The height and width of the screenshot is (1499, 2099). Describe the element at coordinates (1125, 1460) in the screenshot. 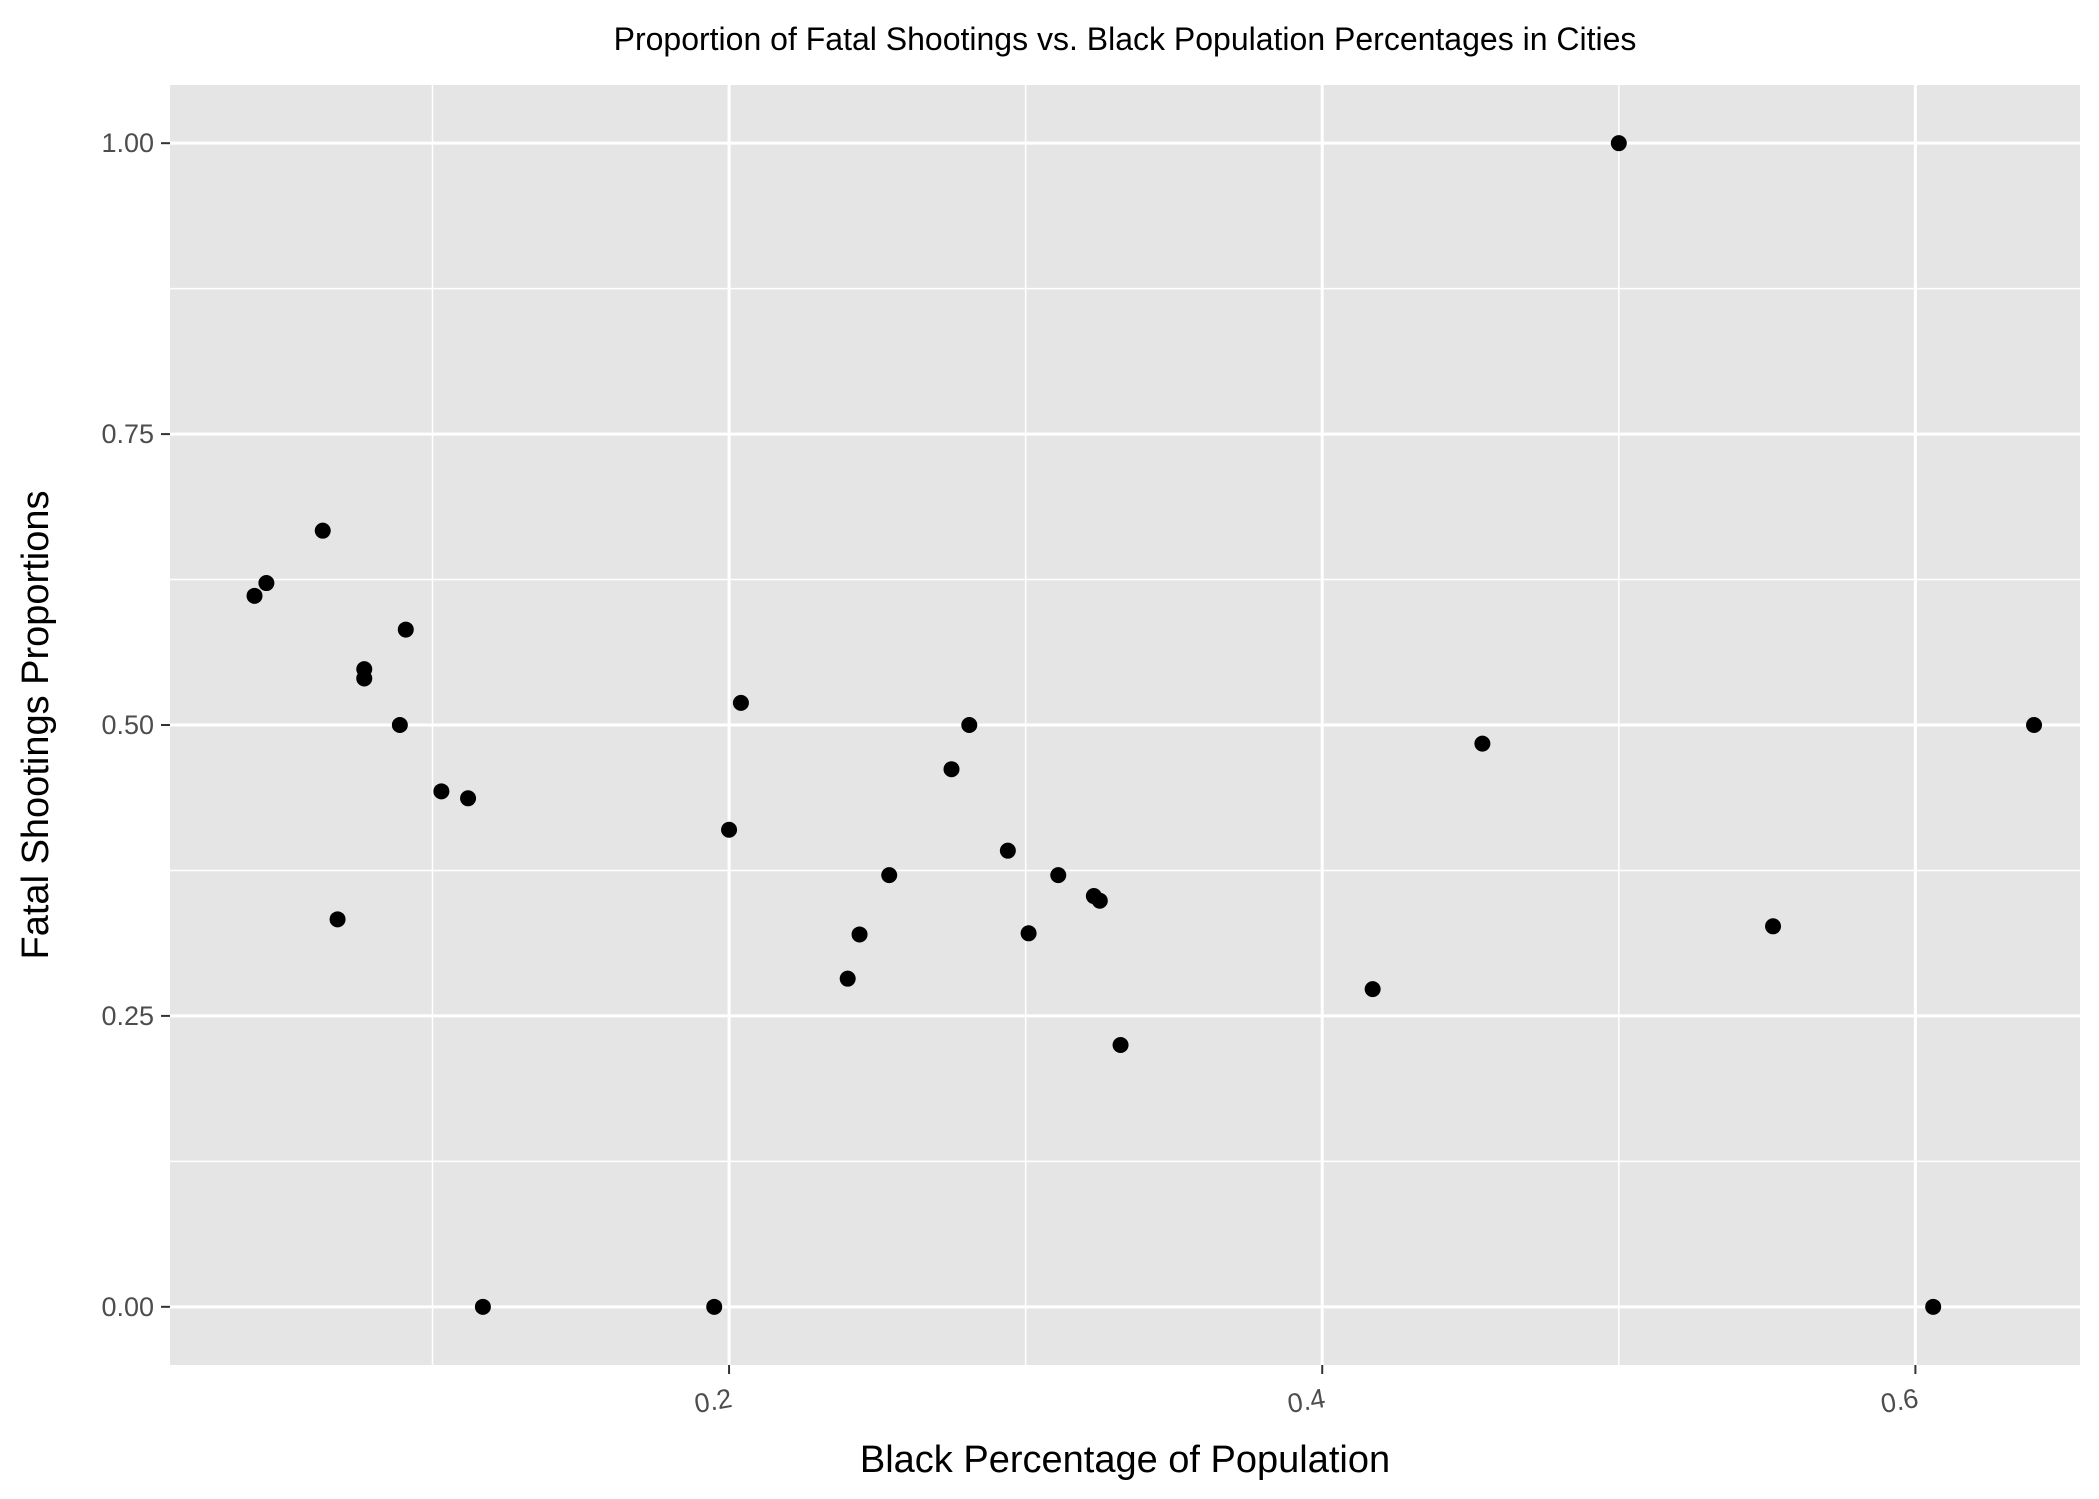

I see `x-axis-title: Black Percentage of Population` at that location.